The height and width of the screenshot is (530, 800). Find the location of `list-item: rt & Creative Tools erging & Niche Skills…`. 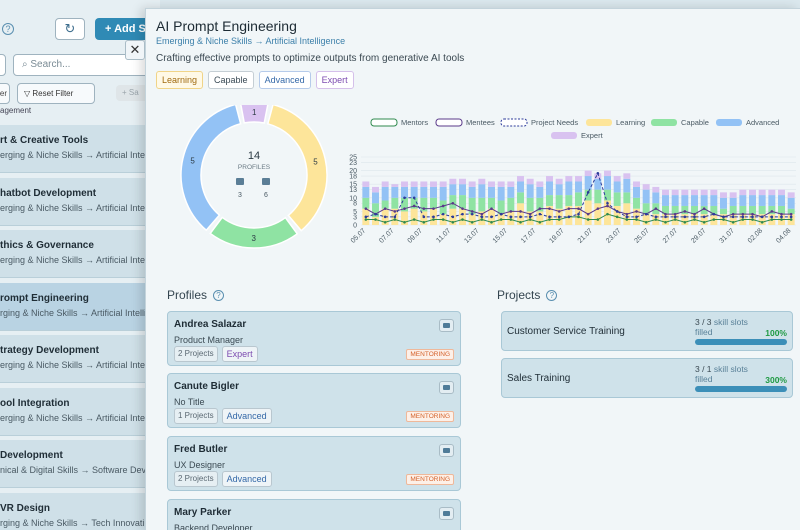

list-item: rt & Creative Tools erging & Niche Skills… is located at coordinates (80, 149).